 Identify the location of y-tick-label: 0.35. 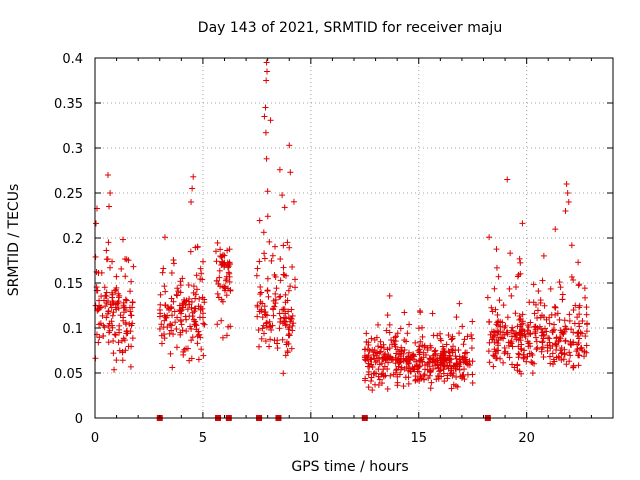
(68, 104).